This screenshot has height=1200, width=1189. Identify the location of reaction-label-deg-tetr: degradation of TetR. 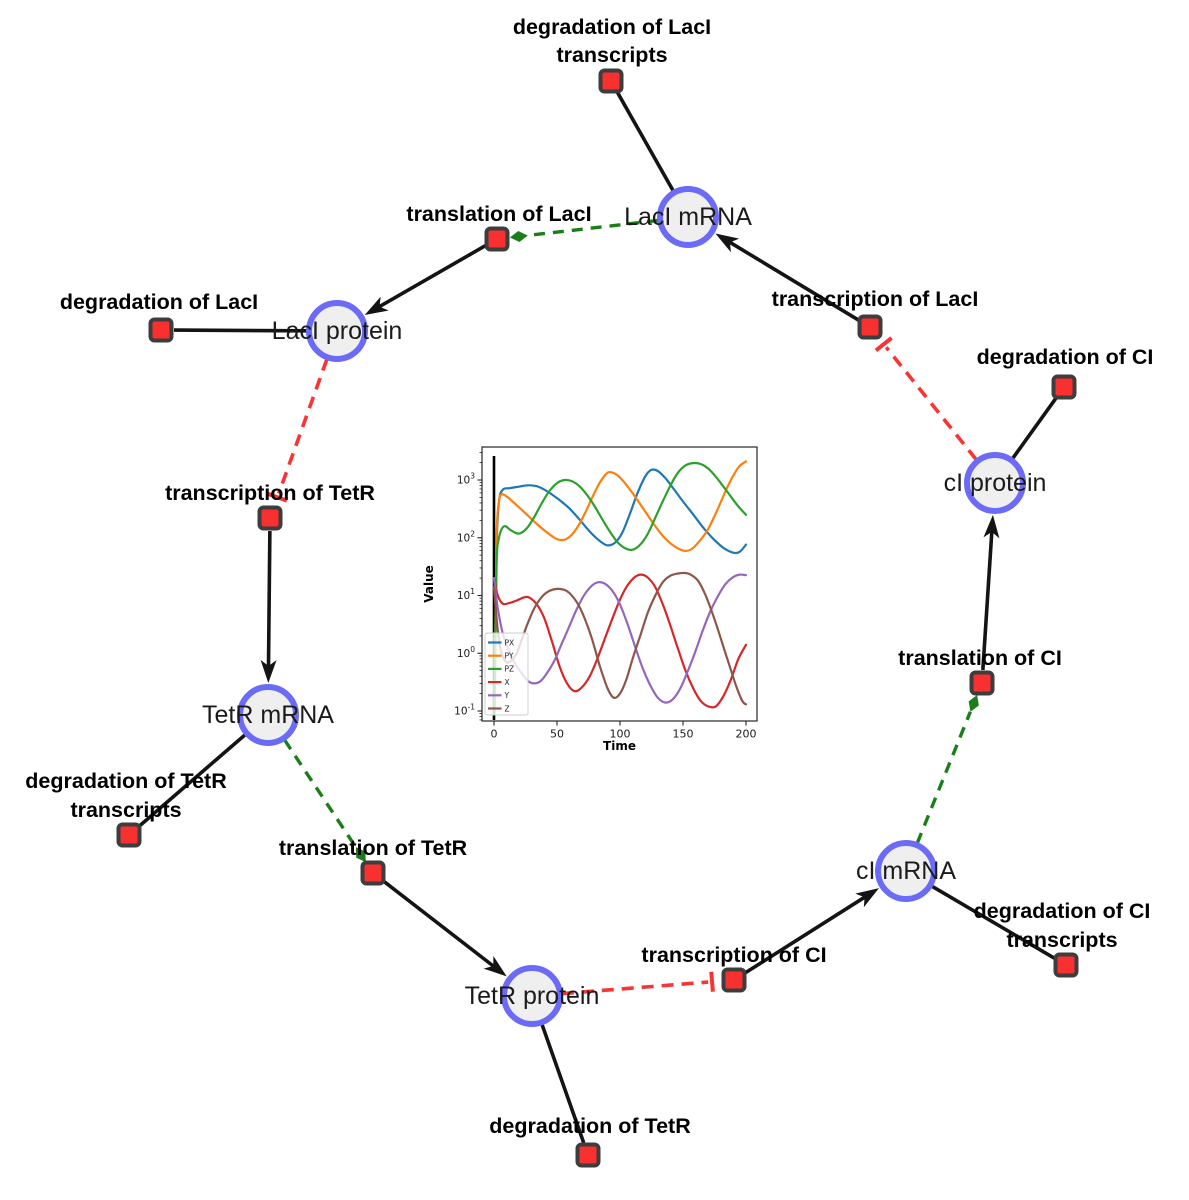
(590, 1126).